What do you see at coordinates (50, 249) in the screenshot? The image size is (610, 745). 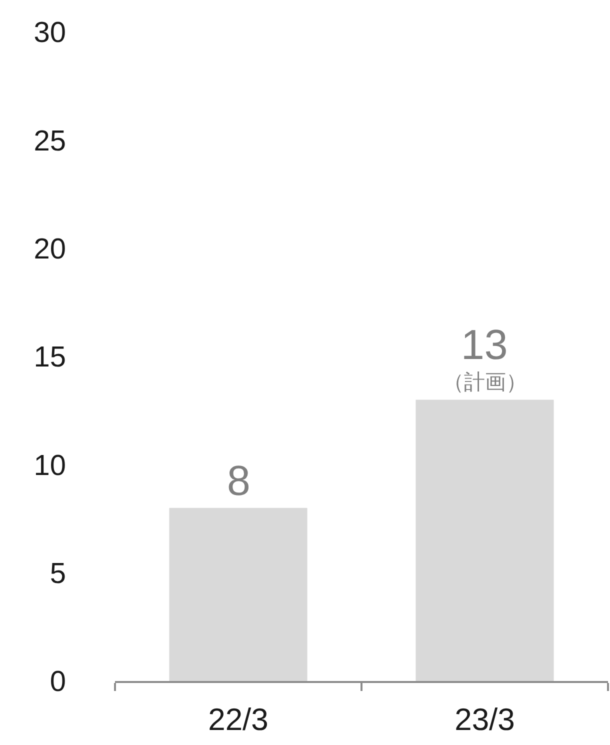 I see `y-tick-label: 20` at bounding box center [50, 249].